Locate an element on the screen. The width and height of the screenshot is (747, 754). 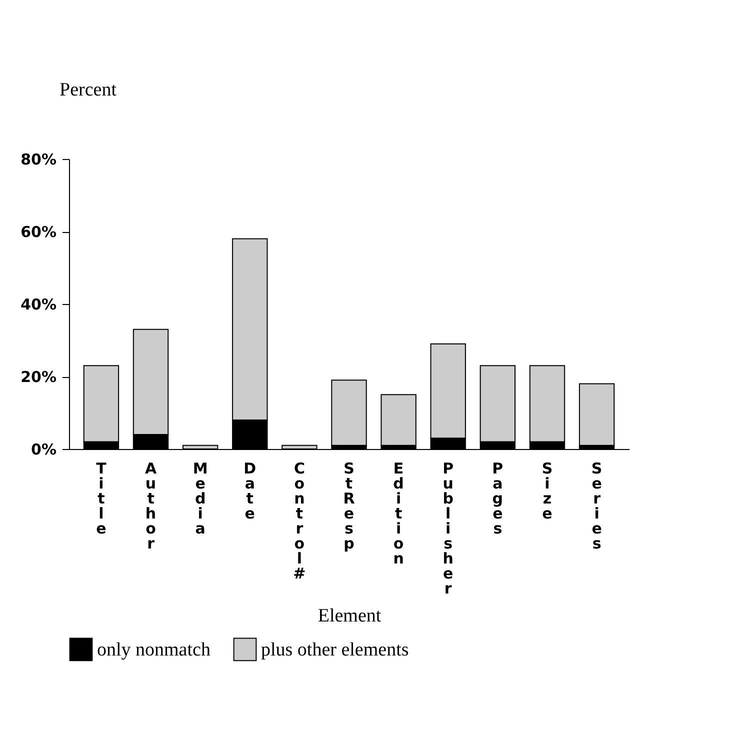
x-tick-label: Title is located at coordinates (102, 499).